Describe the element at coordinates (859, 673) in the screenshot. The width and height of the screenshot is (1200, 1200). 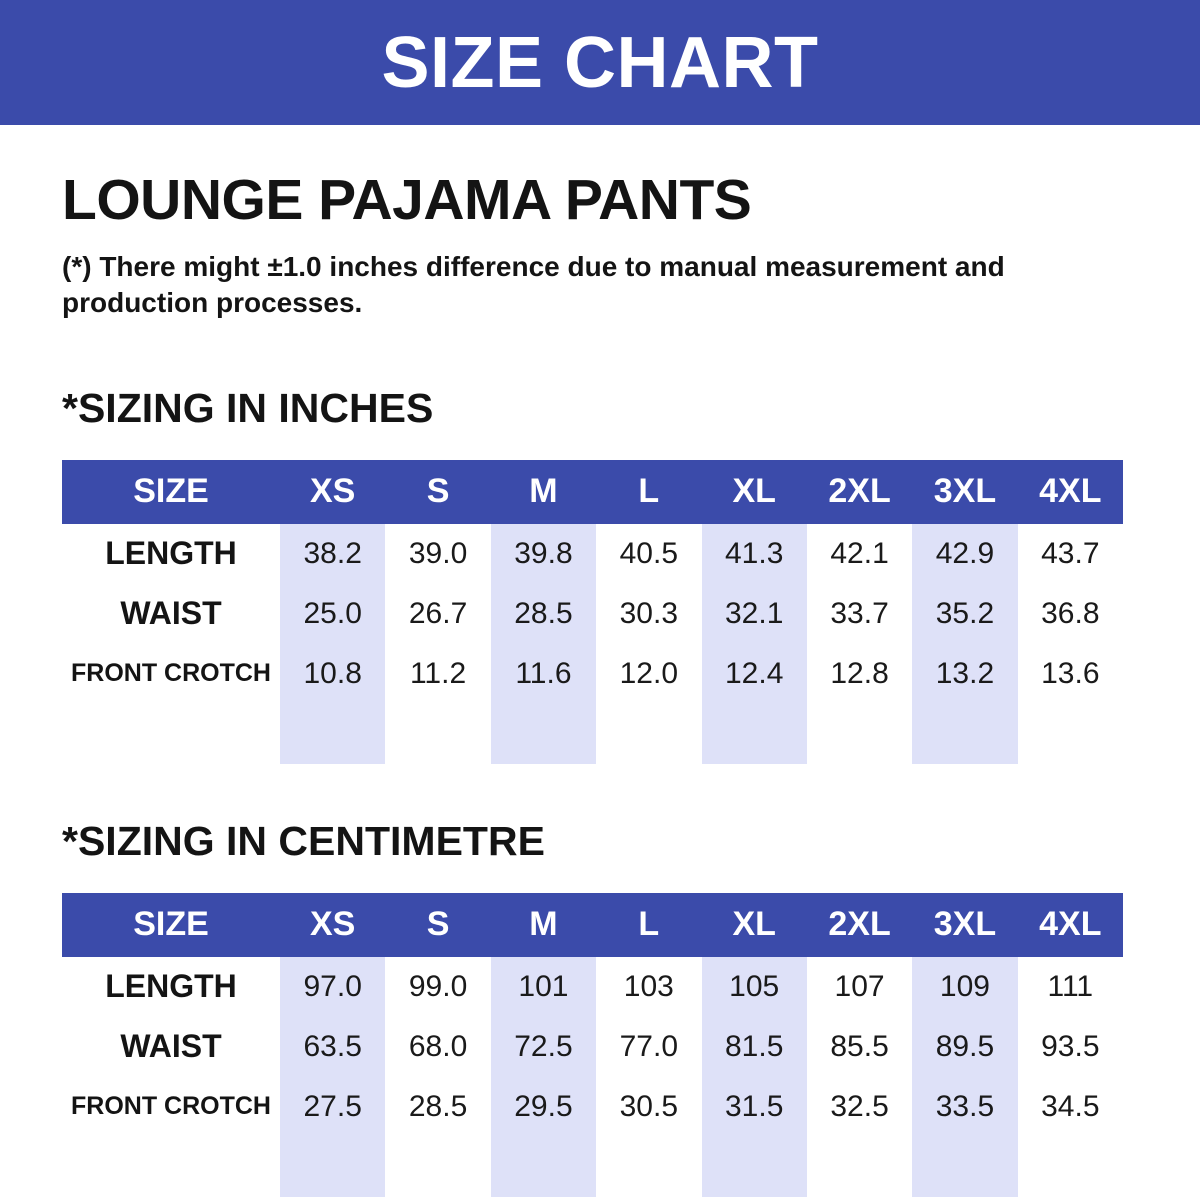
I see `size-value-cell: 12.8` at that location.